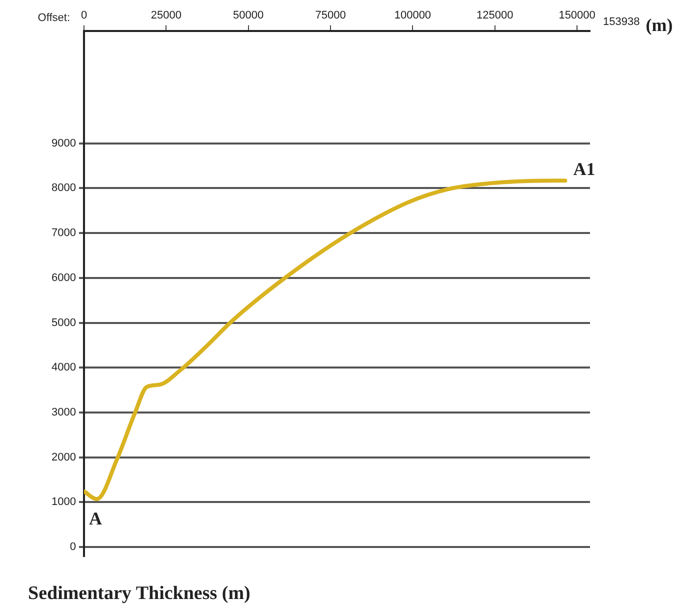 The image size is (683, 616). What do you see at coordinates (413, 16) in the screenshot?
I see `x-tick-label: 100000` at bounding box center [413, 16].